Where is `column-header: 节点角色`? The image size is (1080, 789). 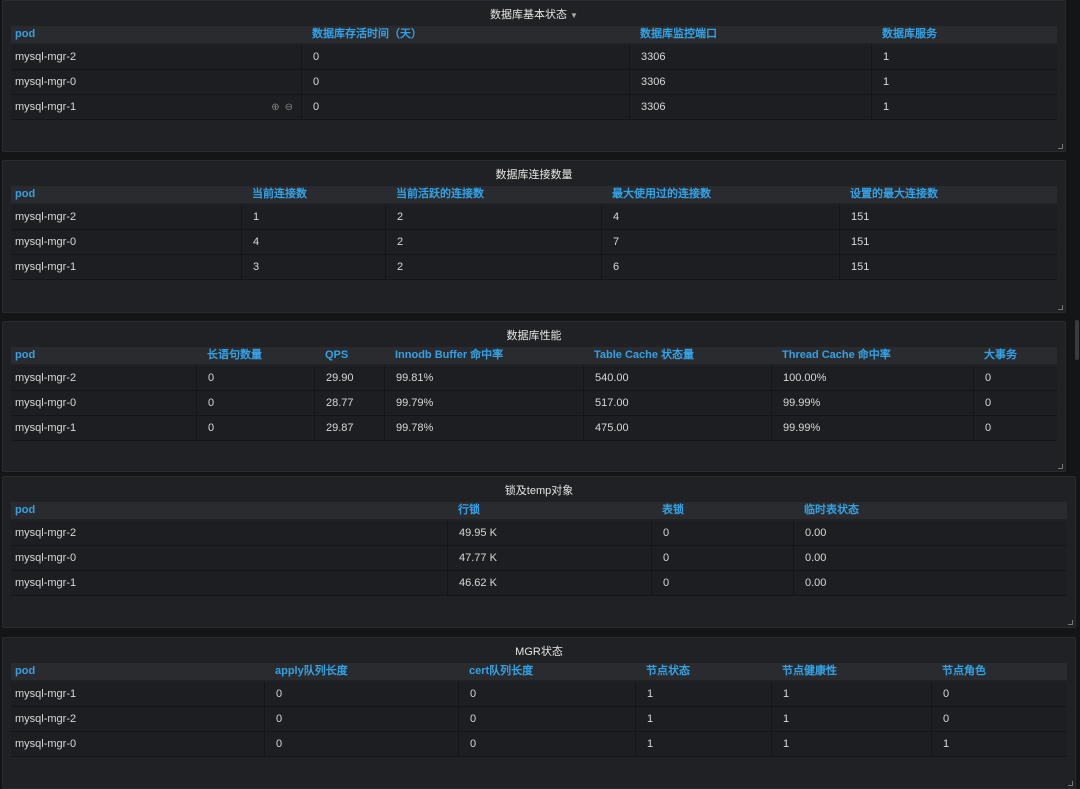
column-header: 节点角色 is located at coordinates (964, 671).